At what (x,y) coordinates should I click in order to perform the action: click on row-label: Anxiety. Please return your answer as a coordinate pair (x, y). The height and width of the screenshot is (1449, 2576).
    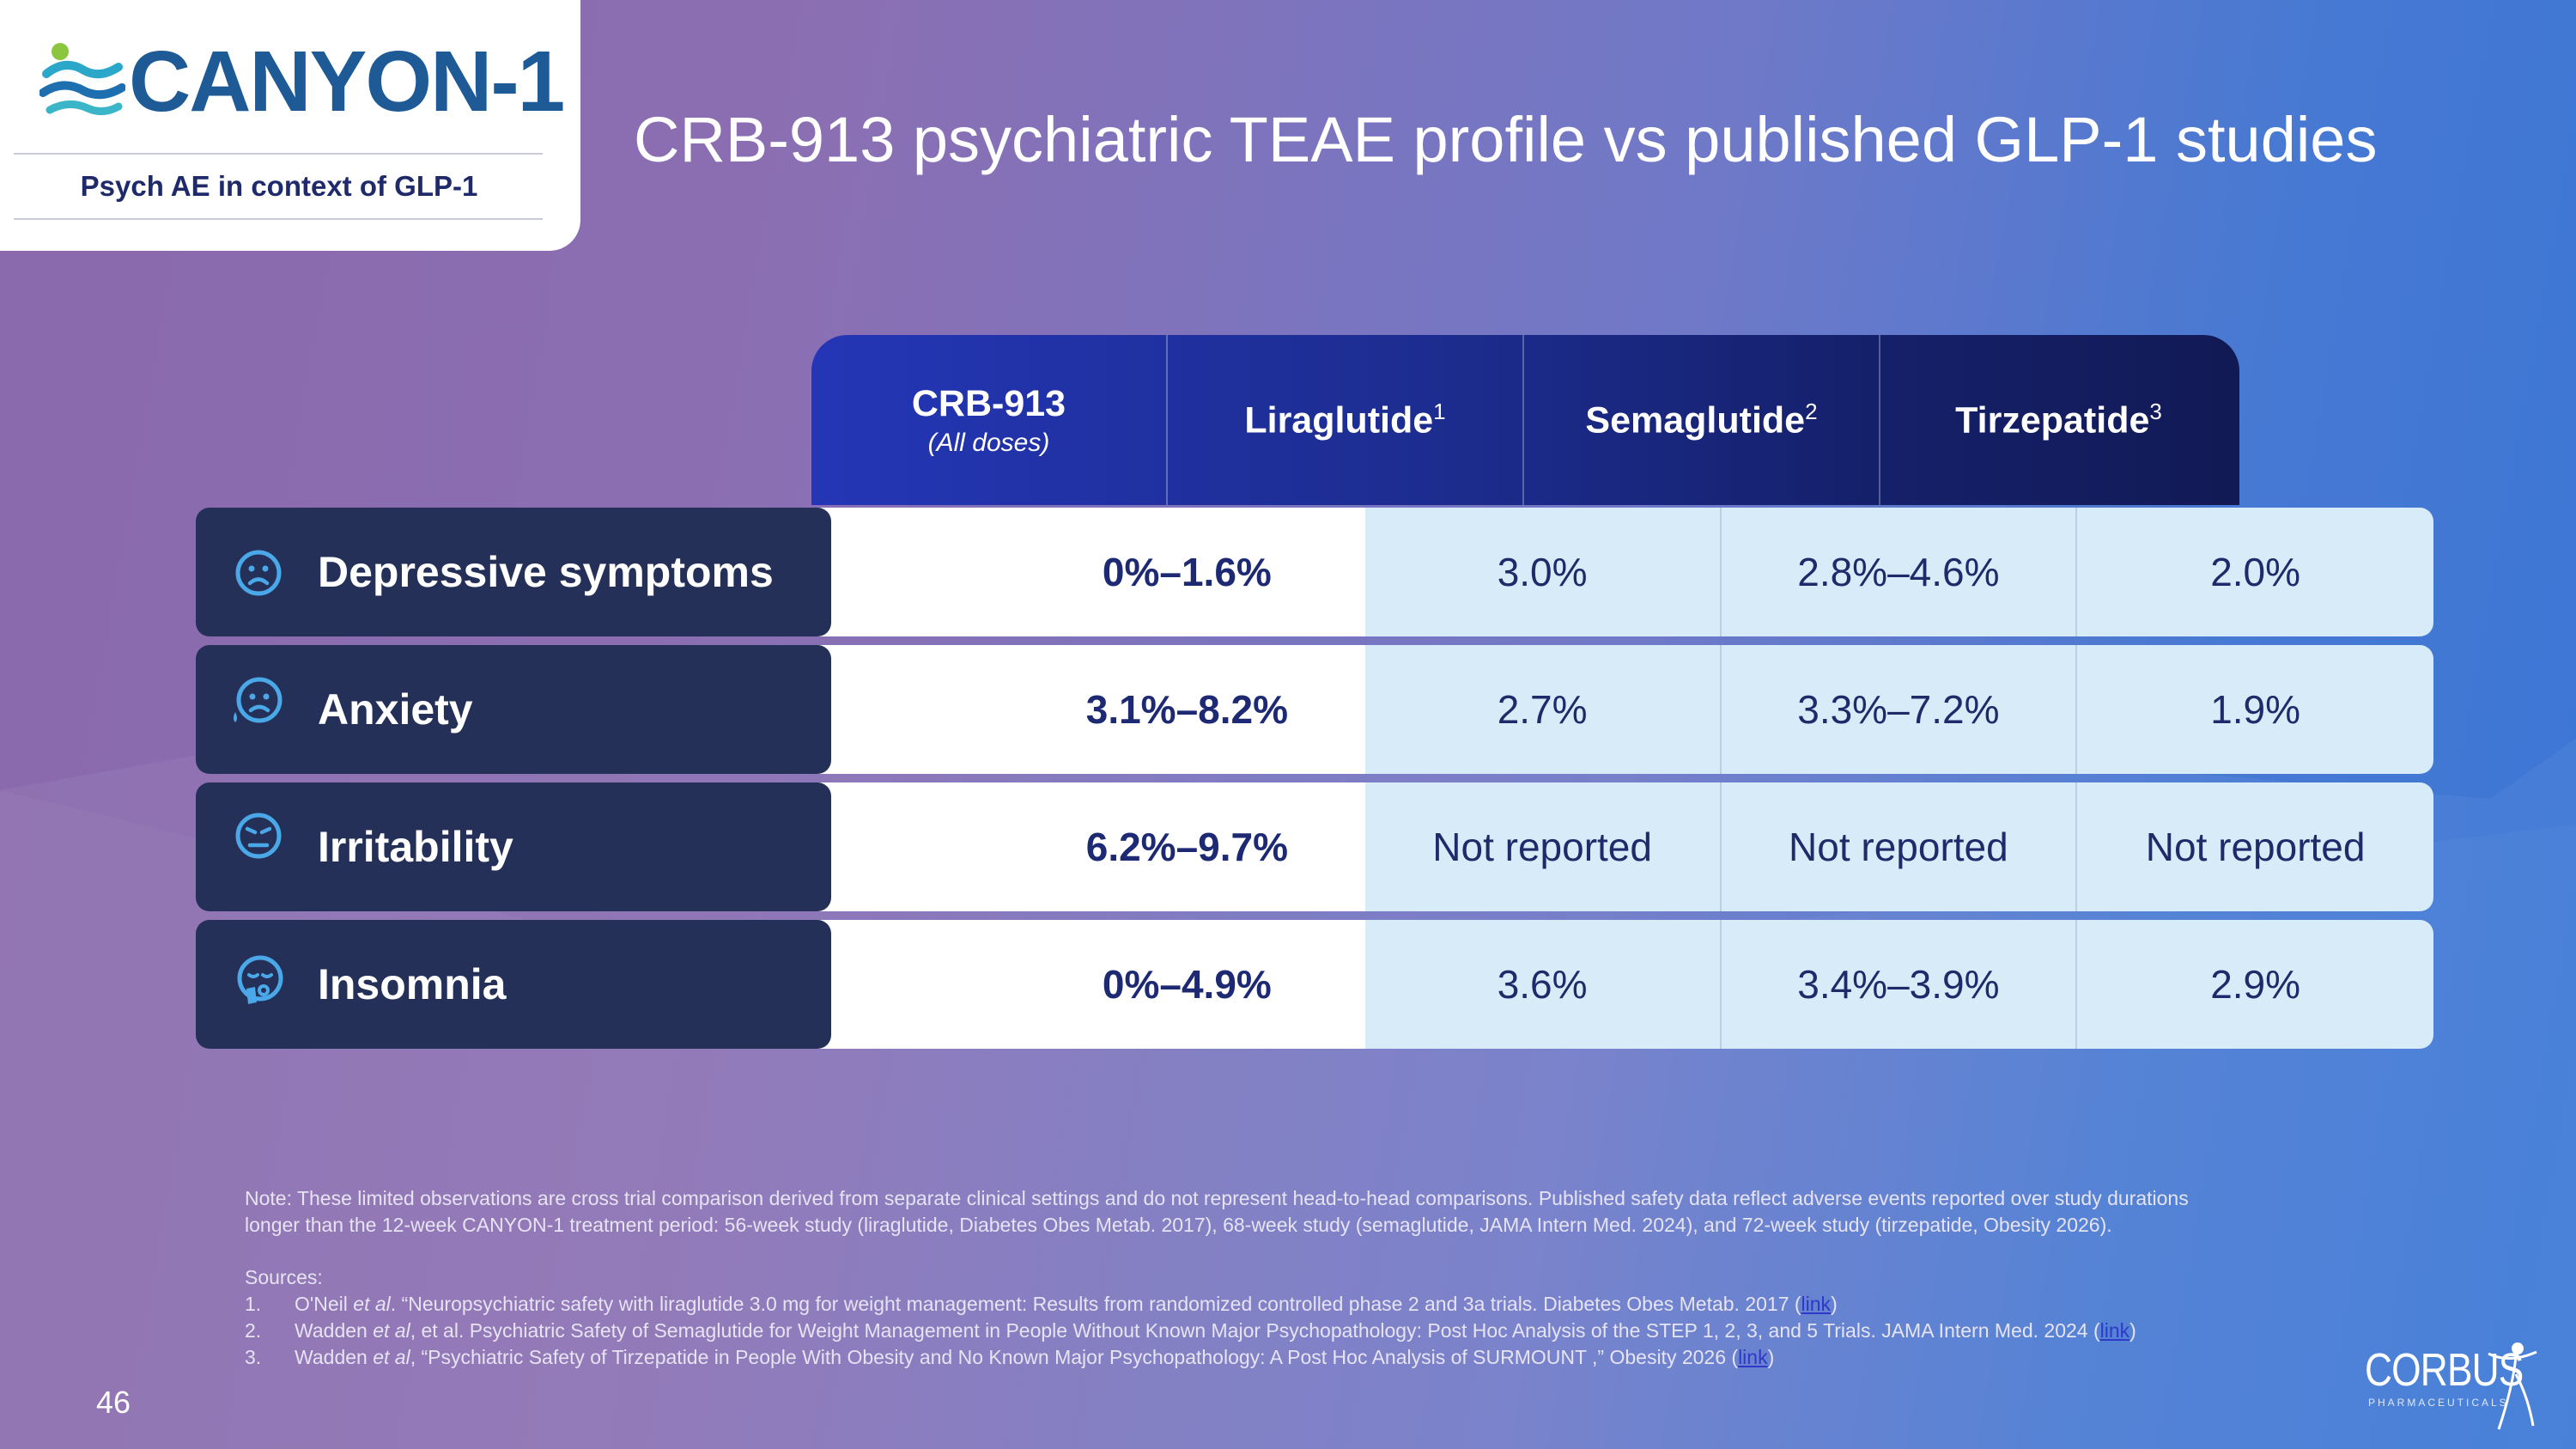
    Looking at the image, I should click on (396, 709).